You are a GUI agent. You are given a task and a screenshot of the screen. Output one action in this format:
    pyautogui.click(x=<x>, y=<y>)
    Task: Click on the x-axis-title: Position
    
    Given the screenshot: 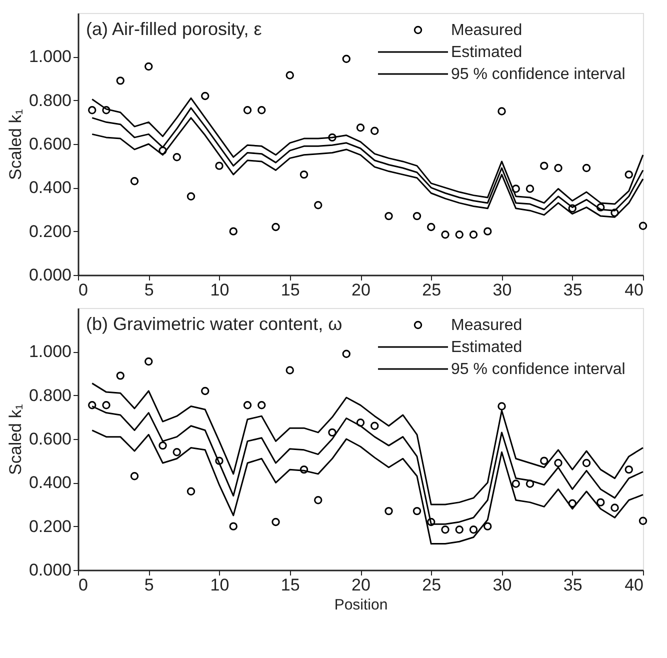 What is the action you would take?
    pyautogui.click(x=361, y=605)
    